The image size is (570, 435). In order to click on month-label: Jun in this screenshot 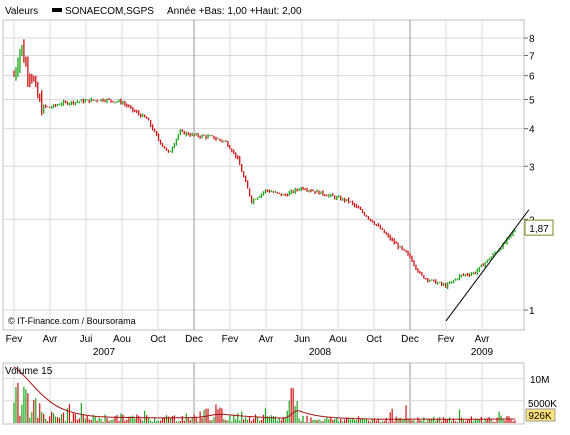, I will do `click(302, 339)`.